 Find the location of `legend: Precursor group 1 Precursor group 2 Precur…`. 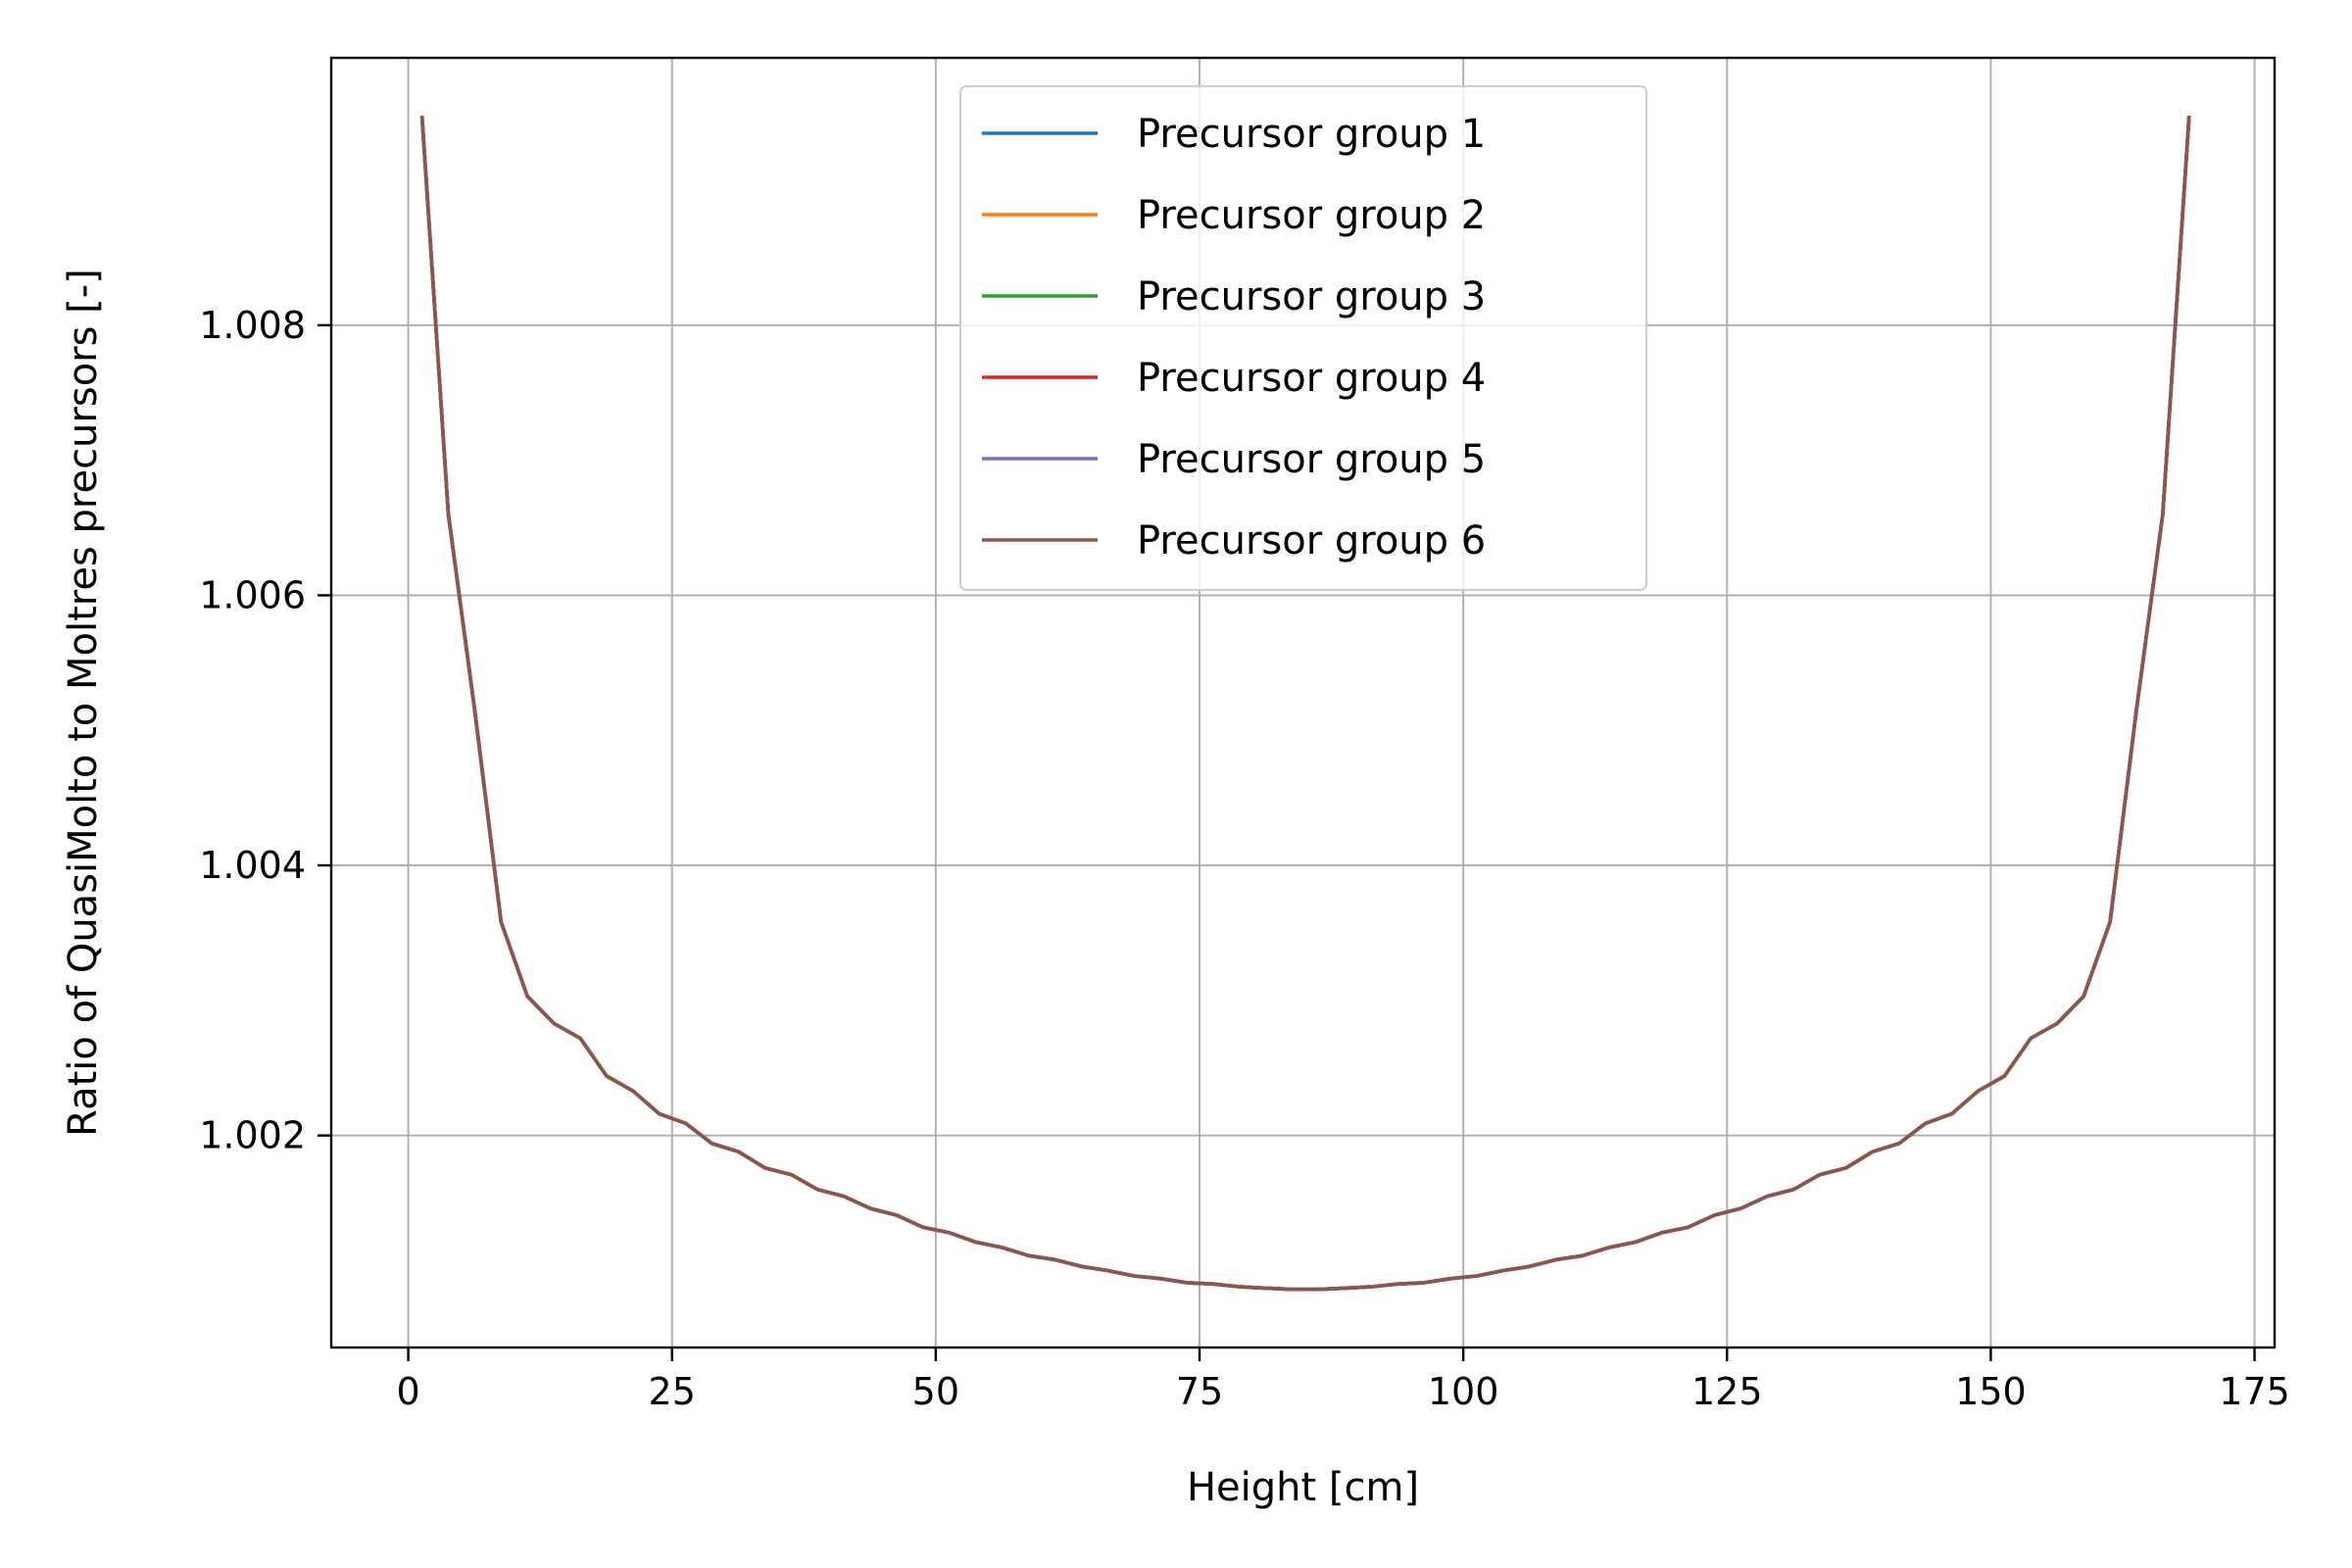

legend: Precursor group 1 Precursor group 2 Precur… is located at coordinates (1303, 338).